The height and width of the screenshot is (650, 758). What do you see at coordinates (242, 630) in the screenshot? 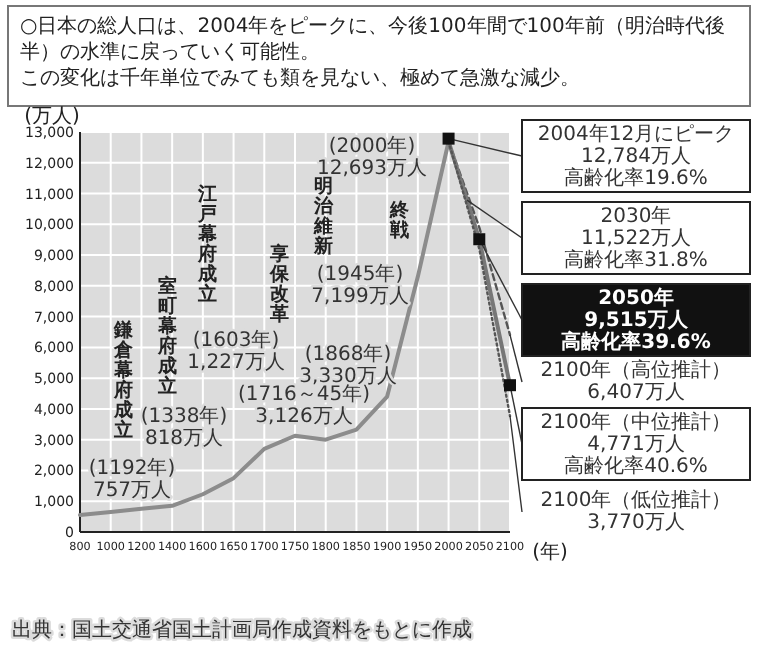
I see `source-note: 出典：国土交通省国土計画局作成資料をもとに作成` at bounding box center [242, 630].